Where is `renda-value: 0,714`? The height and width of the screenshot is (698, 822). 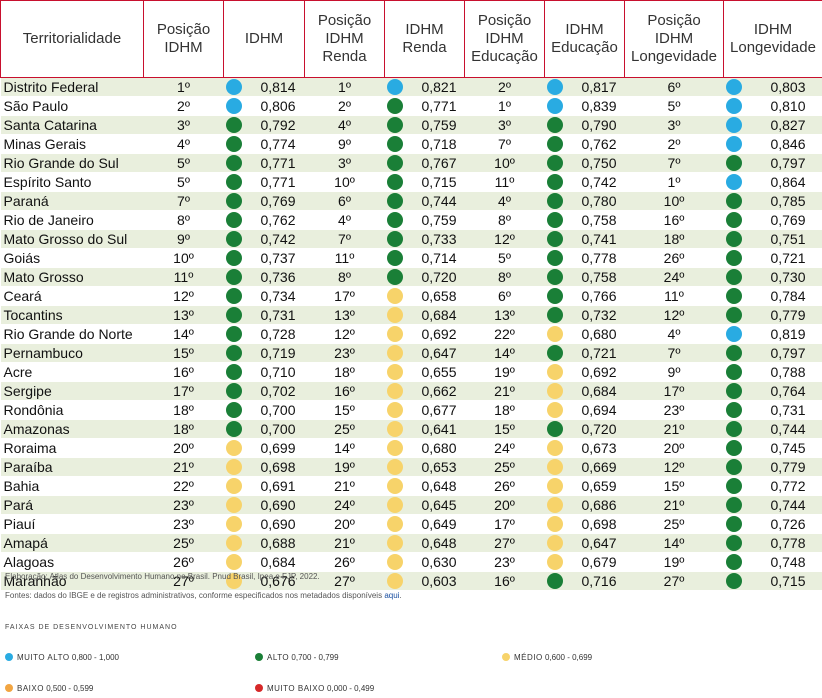 renda-value: 0,714 is located at coordinates (424, 258).